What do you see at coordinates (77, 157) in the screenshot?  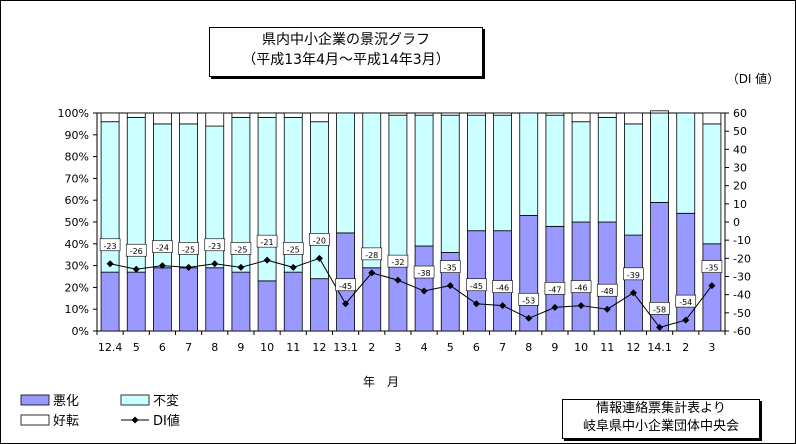 I see `left-axis-tick-label: 80%` at bounding box center [77, 157].